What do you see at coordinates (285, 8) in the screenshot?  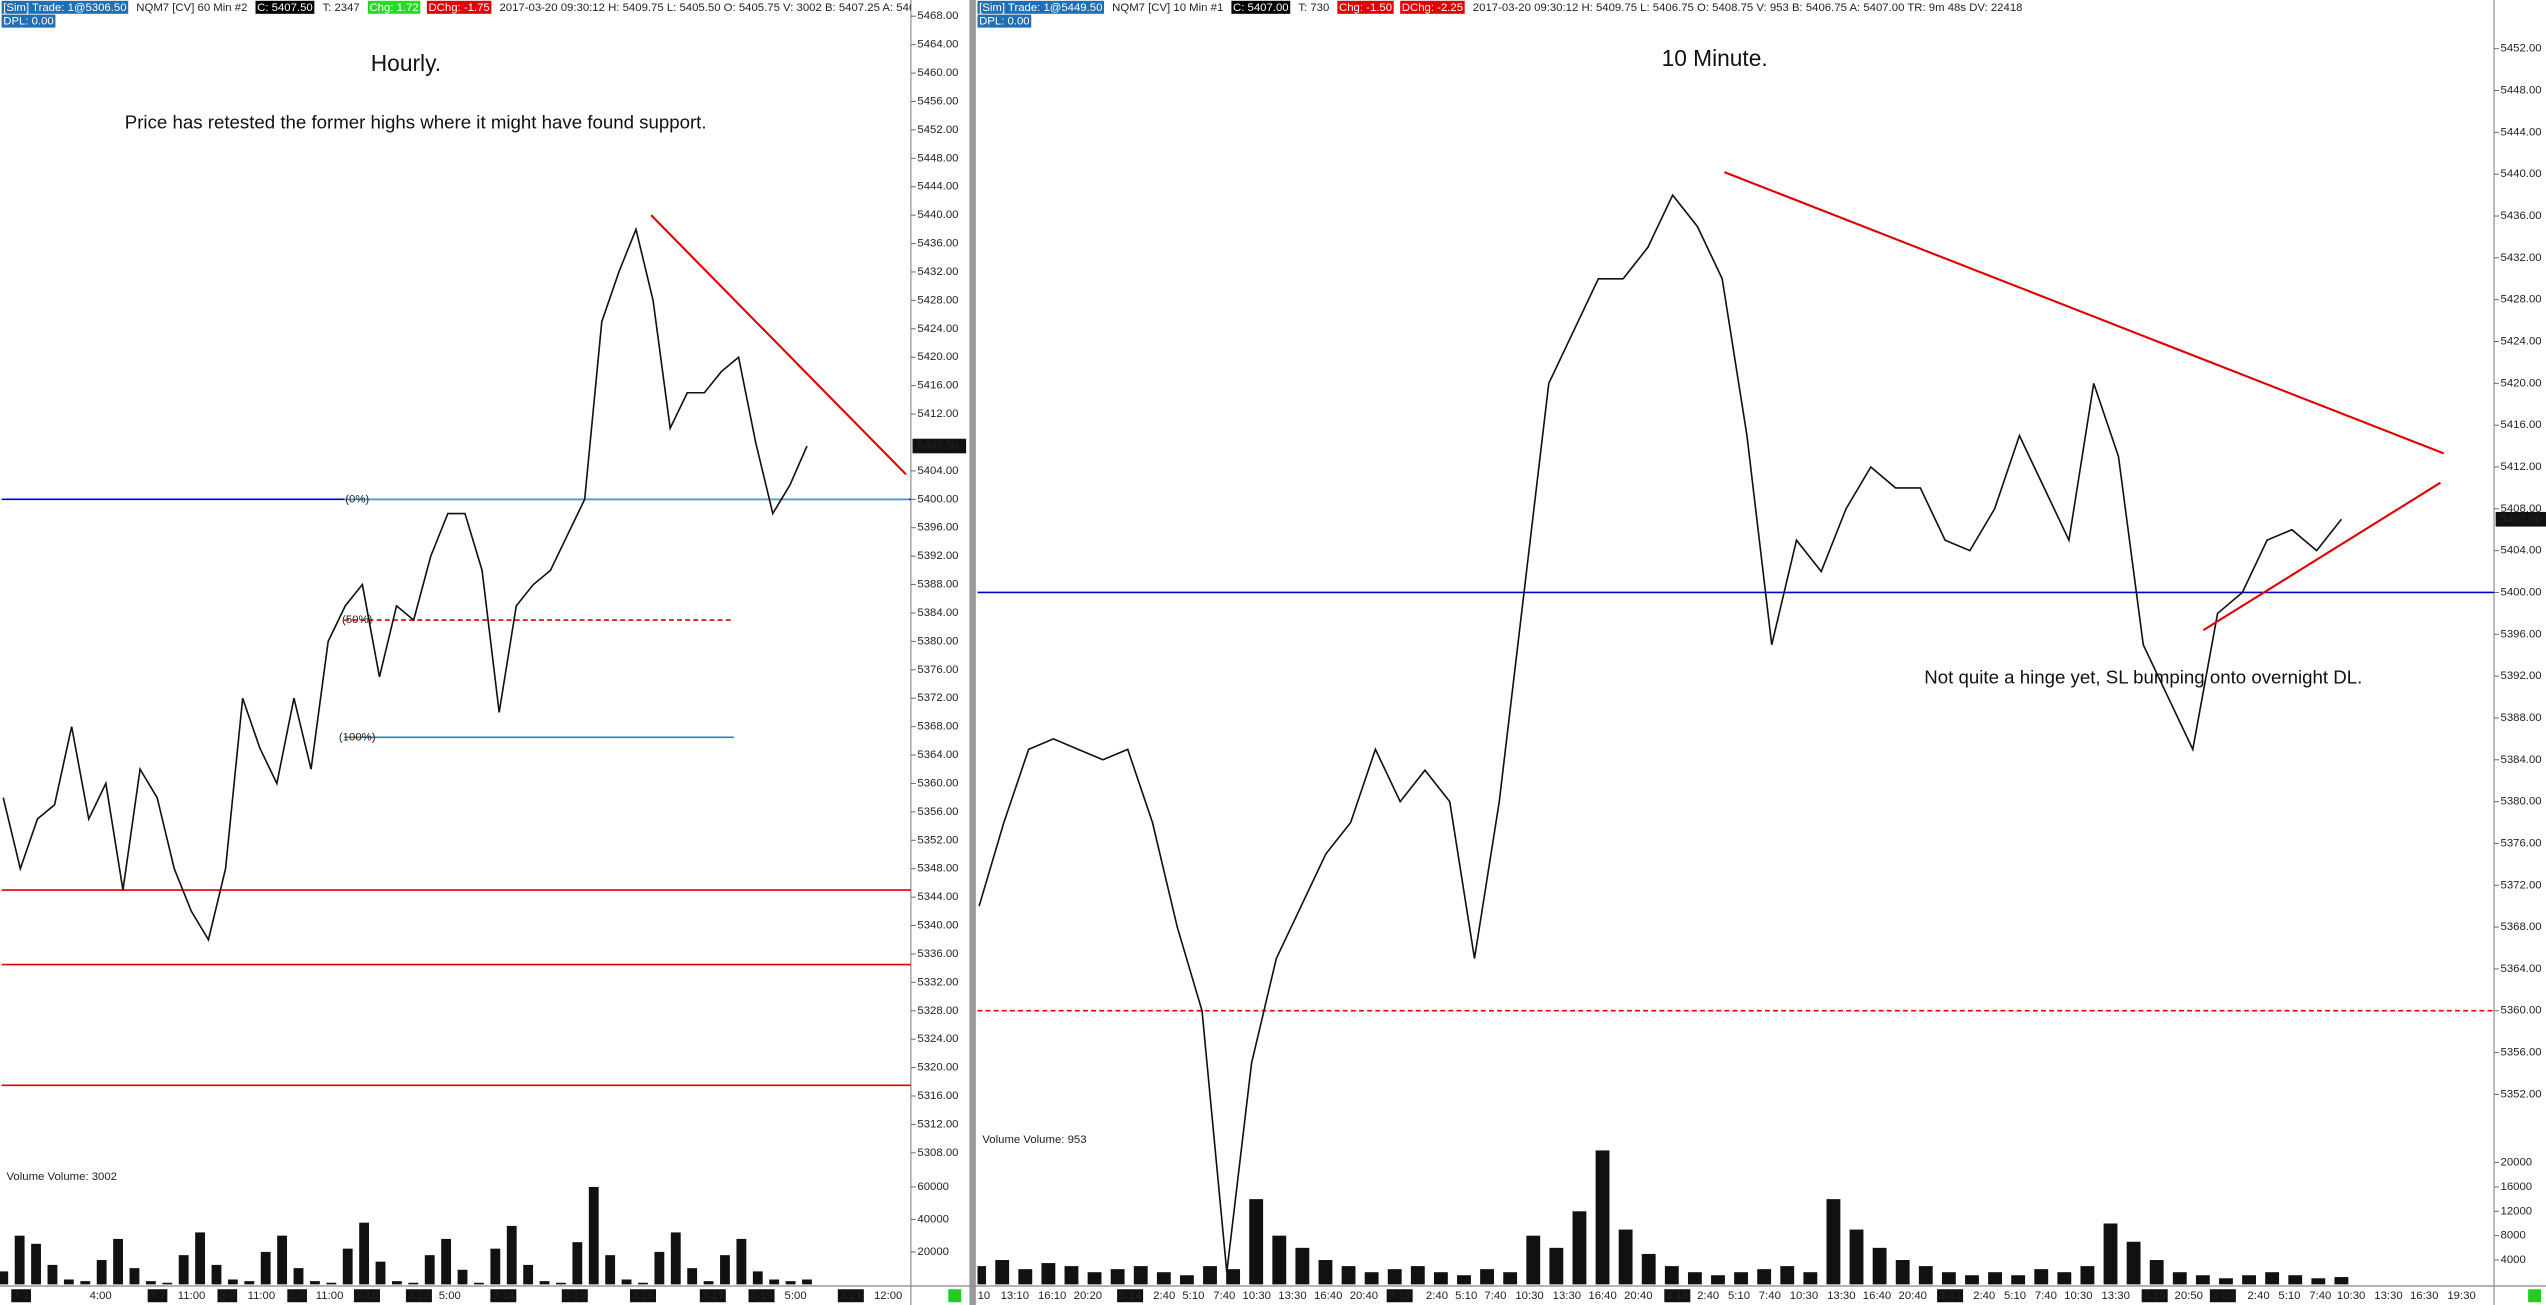 I see `header-field: C: 5407.50` at bounding box center [285, 8].